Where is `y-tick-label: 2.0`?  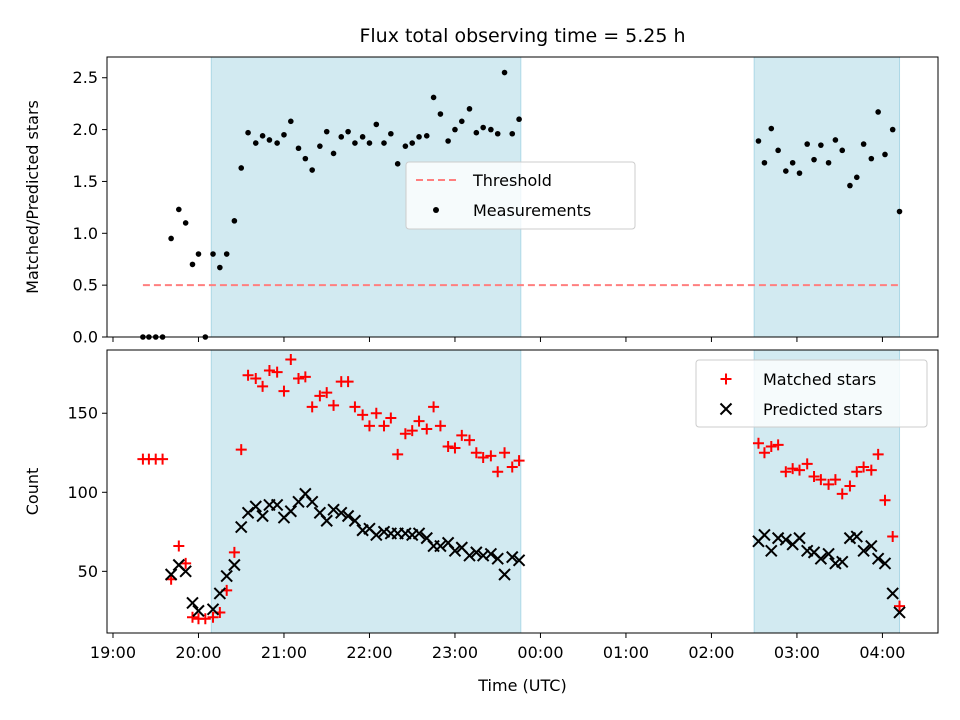
y-tick-label: 2.0 is located at coordinates (85, 129).